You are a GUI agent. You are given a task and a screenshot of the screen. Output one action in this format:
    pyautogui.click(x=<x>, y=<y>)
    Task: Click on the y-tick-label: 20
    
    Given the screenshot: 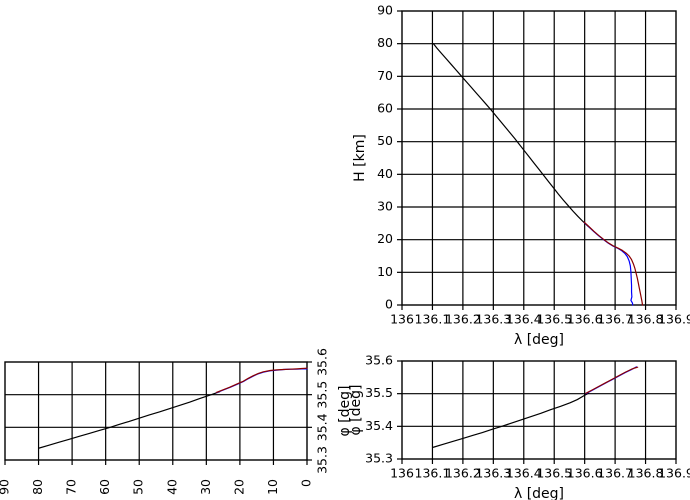 What is the action you would take?
    pyautogui.click(x=385, y=238)
    